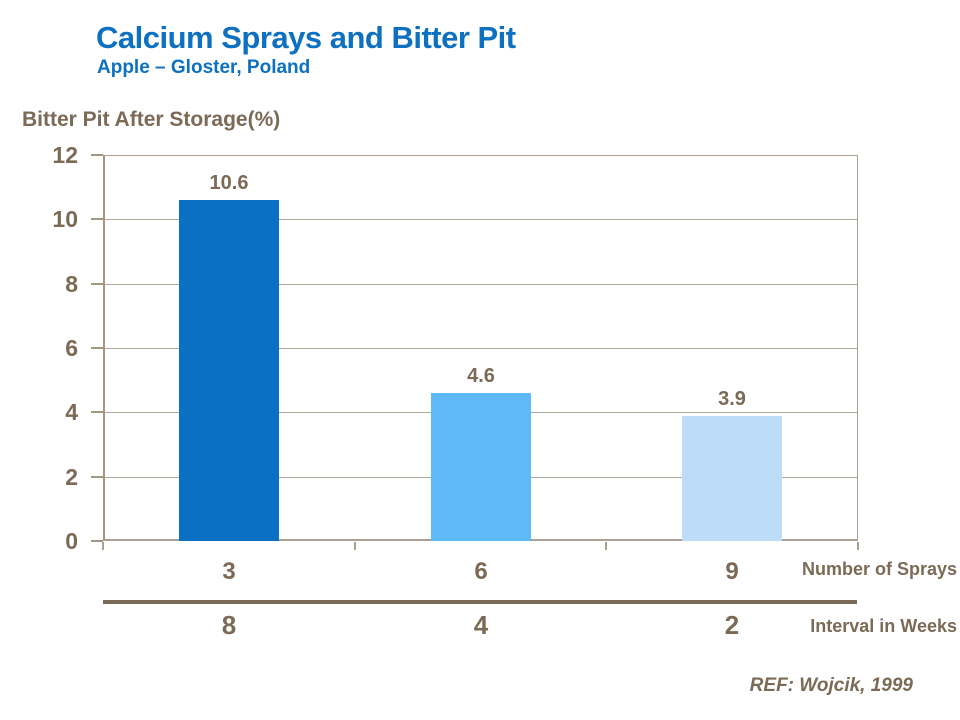  I want to click on bar-value-label-9: 3.9, so click(732, 399).